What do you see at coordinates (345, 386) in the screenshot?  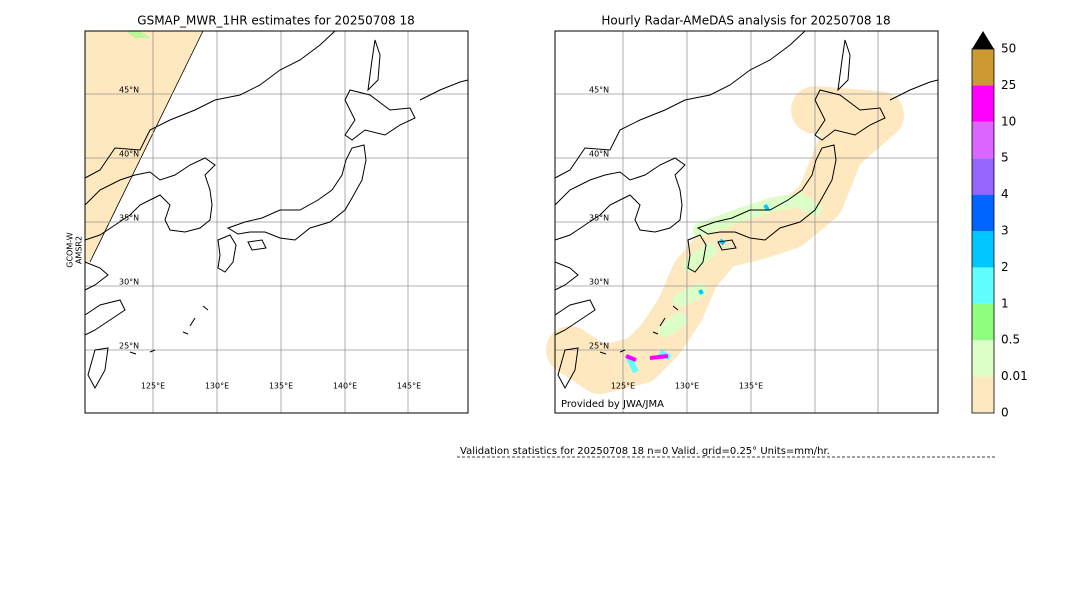 I see `lon-label: 140°E` at bounding box center [345, 386].